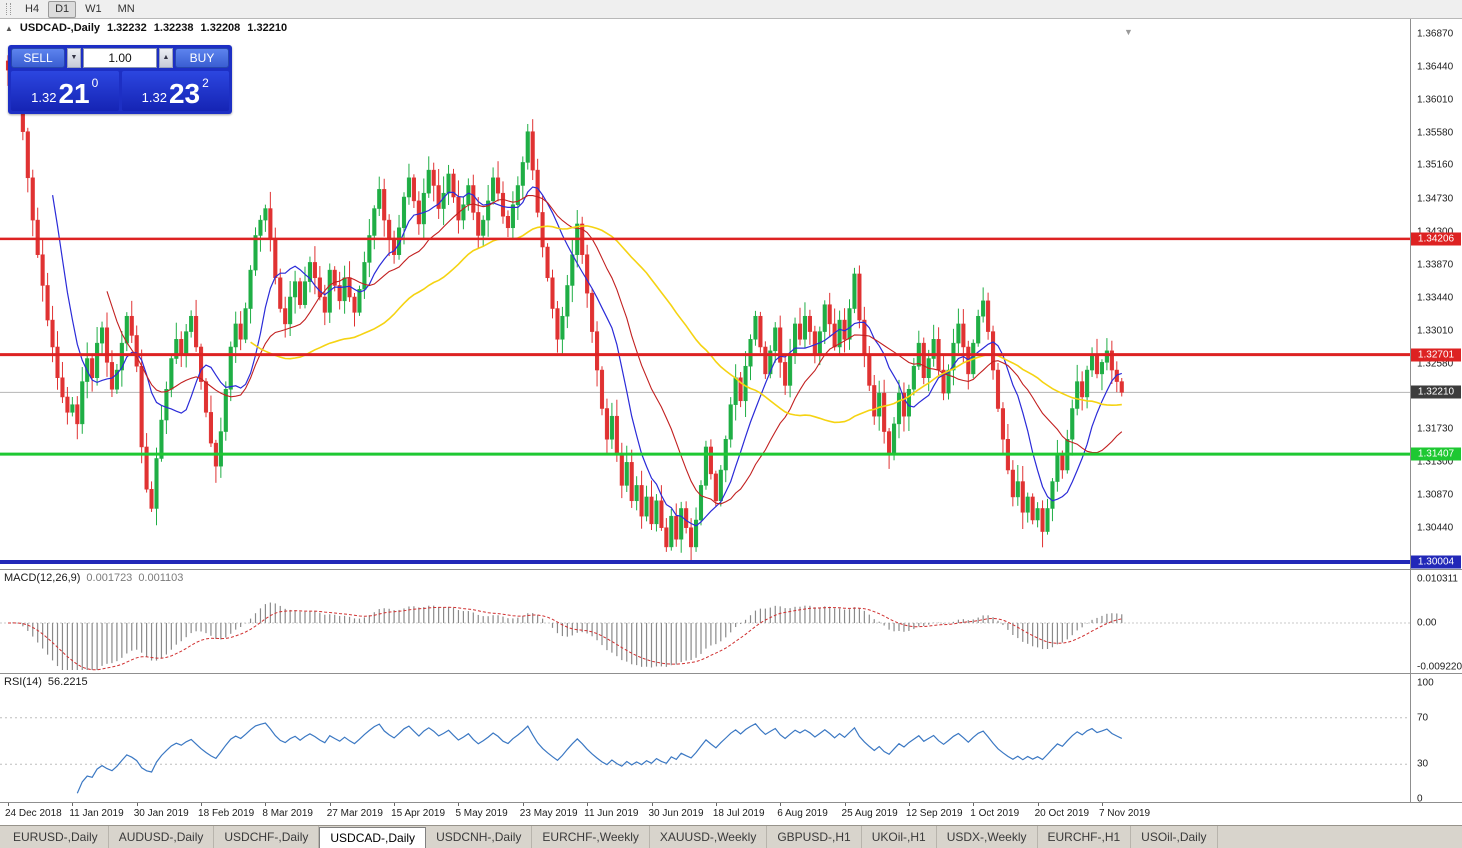 The image size is (1462, 848). I want to click on collapse-arrow-icon: ▲, so click(9, 28).